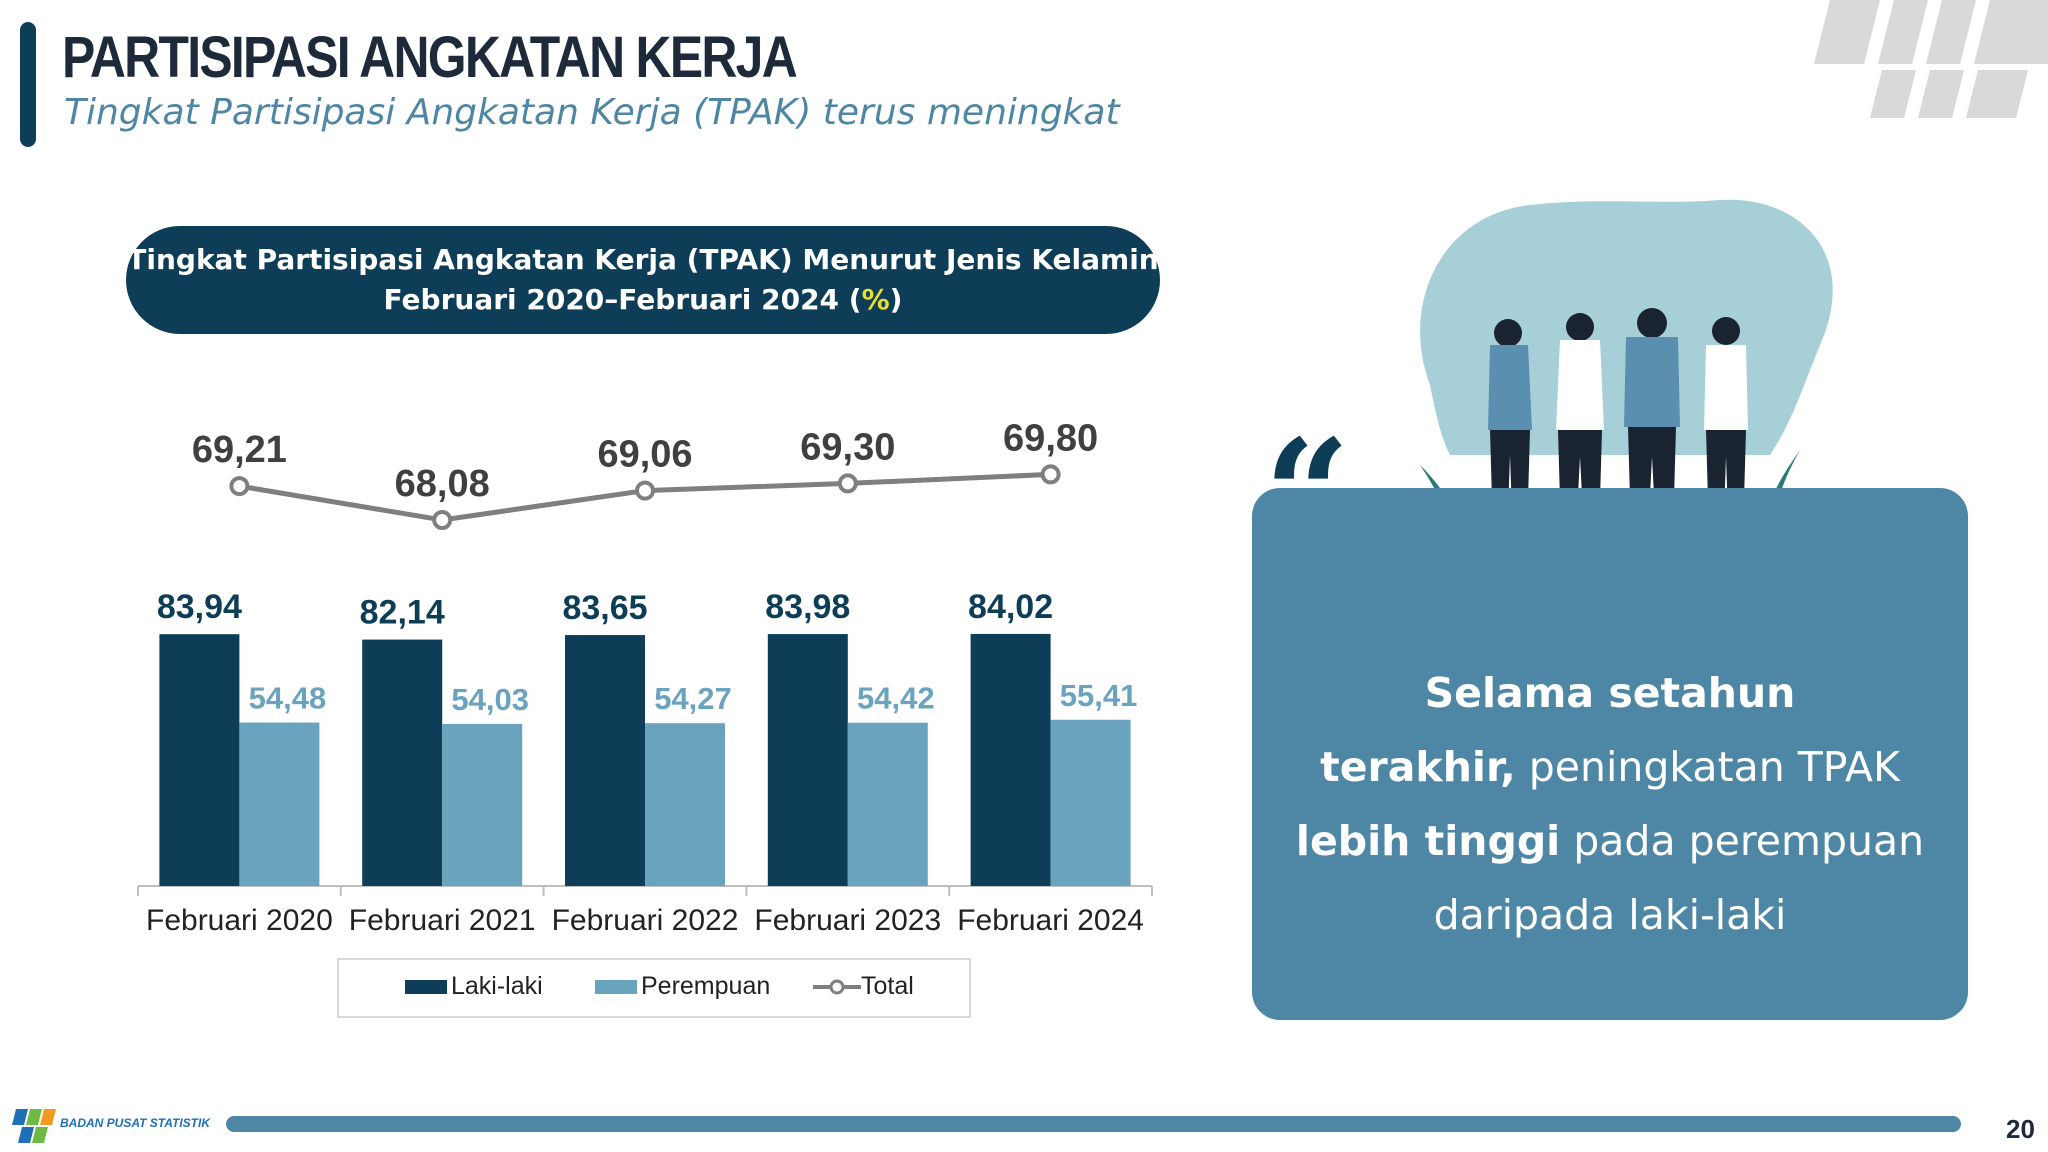  I want to click on quote-line-3: lebih tinggi pada perempuan, so click(1610, 841).